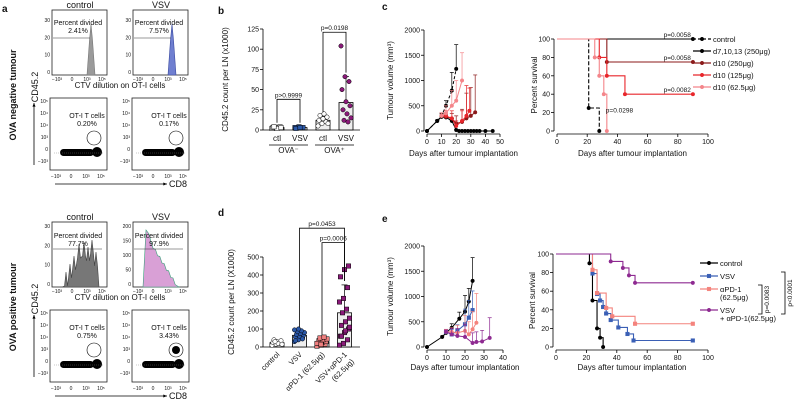 This screenshot has height=402, width=798. What do you see at coordinates (678, 58) in the screenshot?
I see `p-value-annotation: p=0.0058` at bounding box center [678, 58].